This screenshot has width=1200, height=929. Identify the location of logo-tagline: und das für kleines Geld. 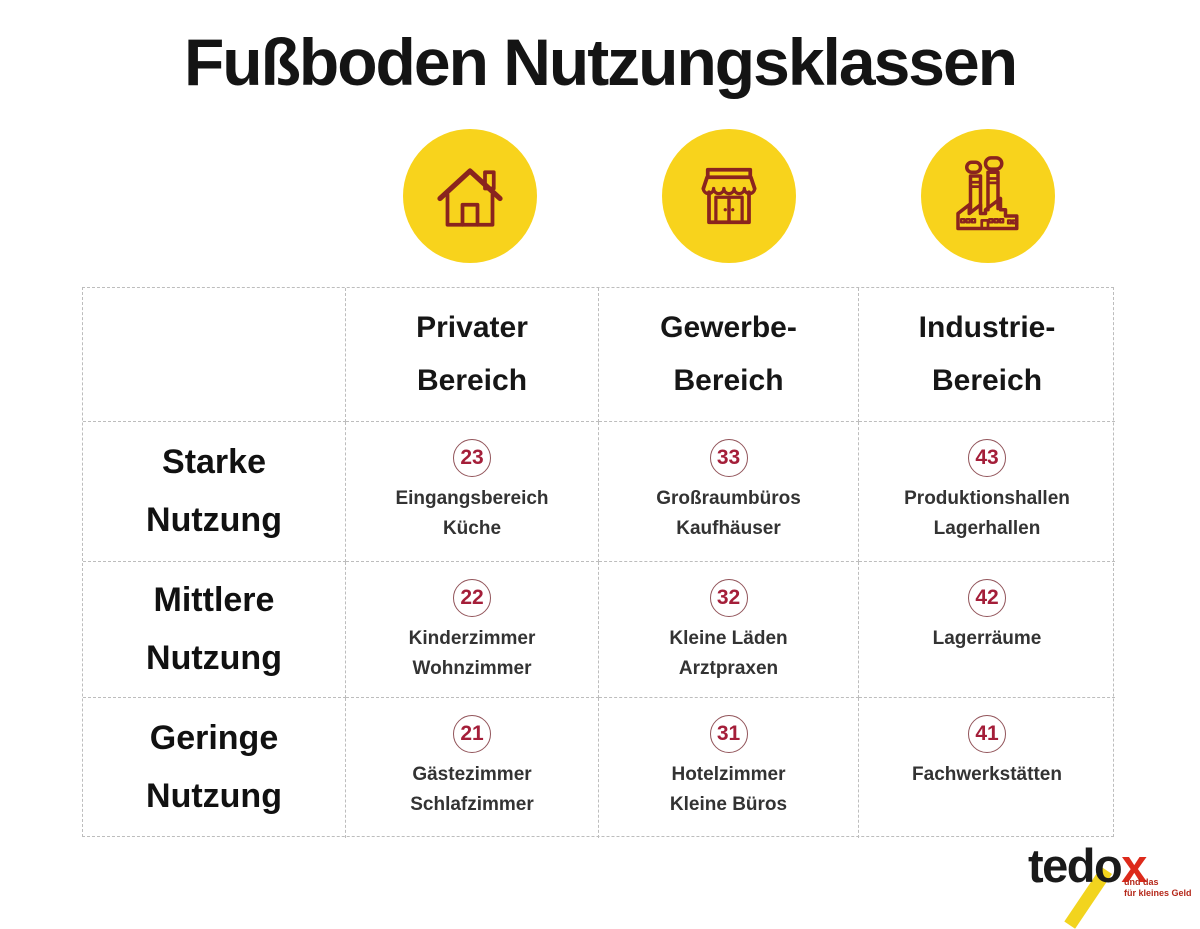
(1158, 888).